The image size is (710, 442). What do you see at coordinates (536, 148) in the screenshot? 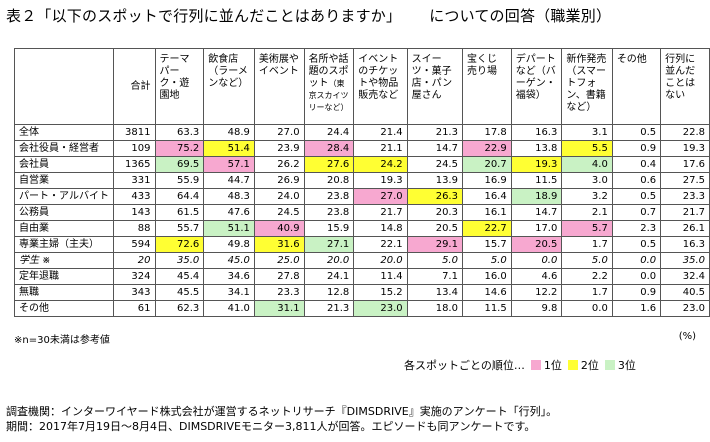
I see `value-cell: 13.8` at bounding box center [536, 148].